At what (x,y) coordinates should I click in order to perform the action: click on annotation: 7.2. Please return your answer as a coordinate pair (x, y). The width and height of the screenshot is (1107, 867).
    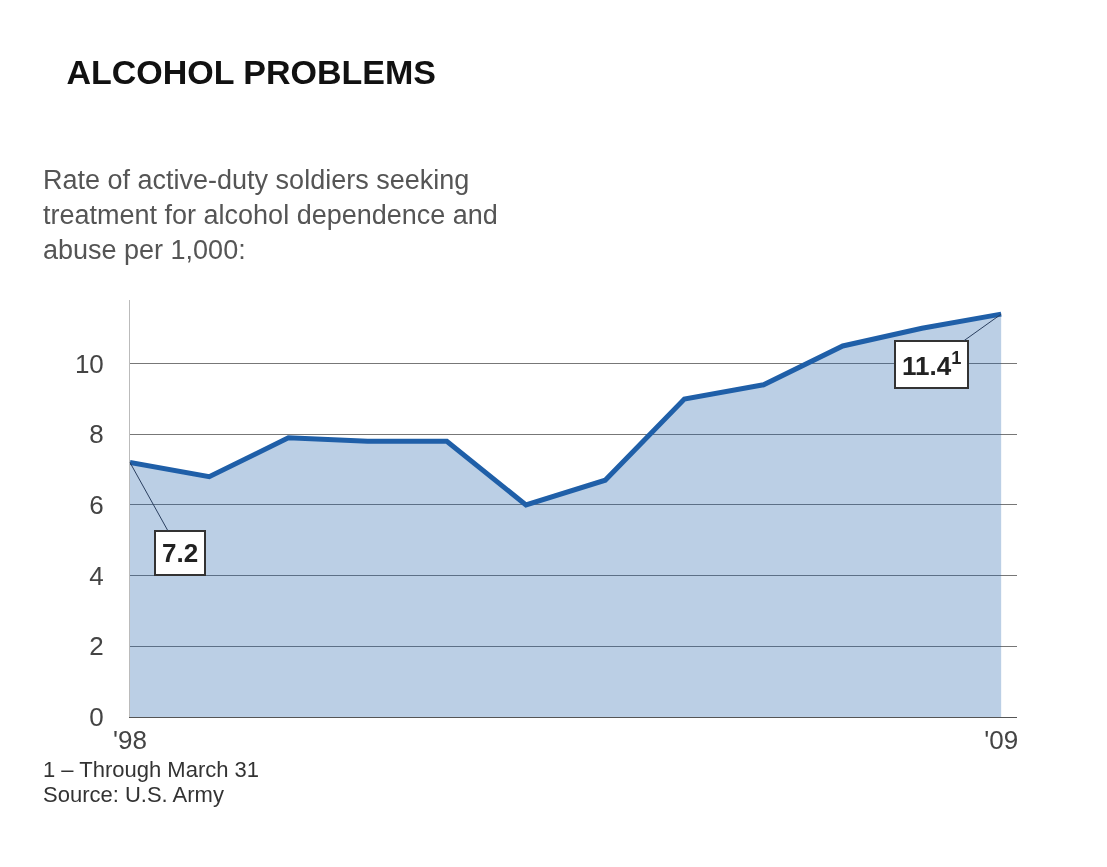
    Looking at the image, I should click on (180, 553).